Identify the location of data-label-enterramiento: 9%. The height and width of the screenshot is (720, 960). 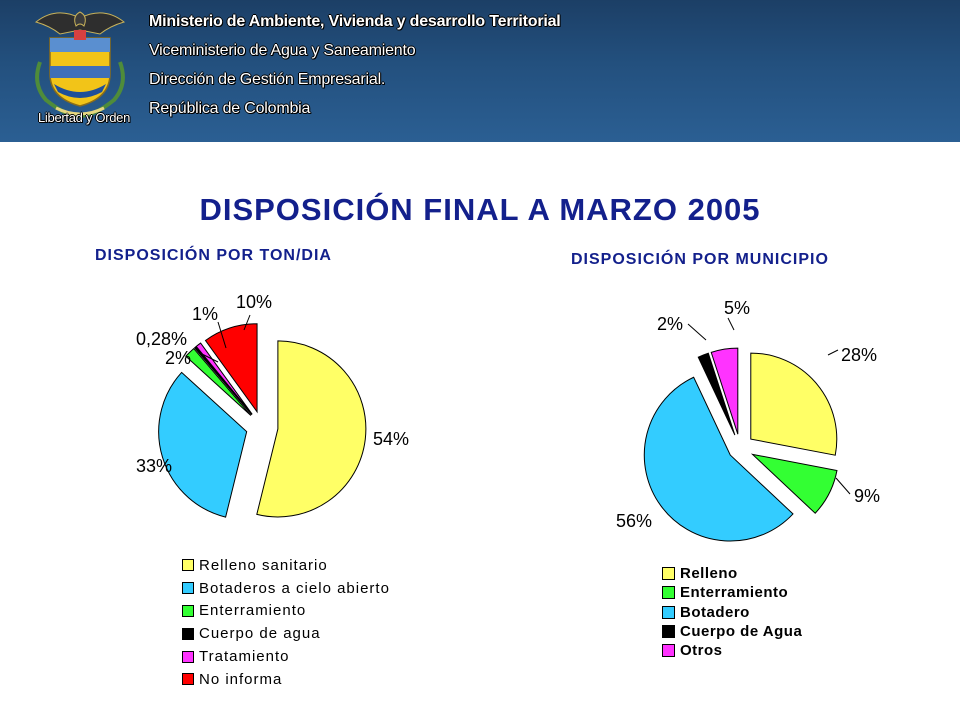
(867, 496).